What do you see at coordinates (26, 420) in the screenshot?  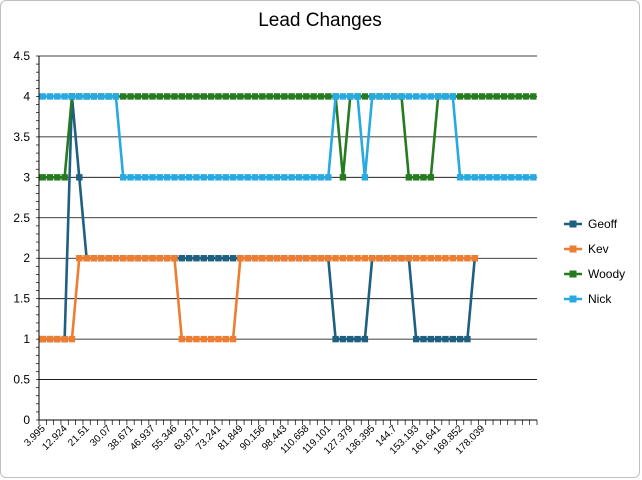 I see `y-tick-label: 0` at bounding box center [26, 420].